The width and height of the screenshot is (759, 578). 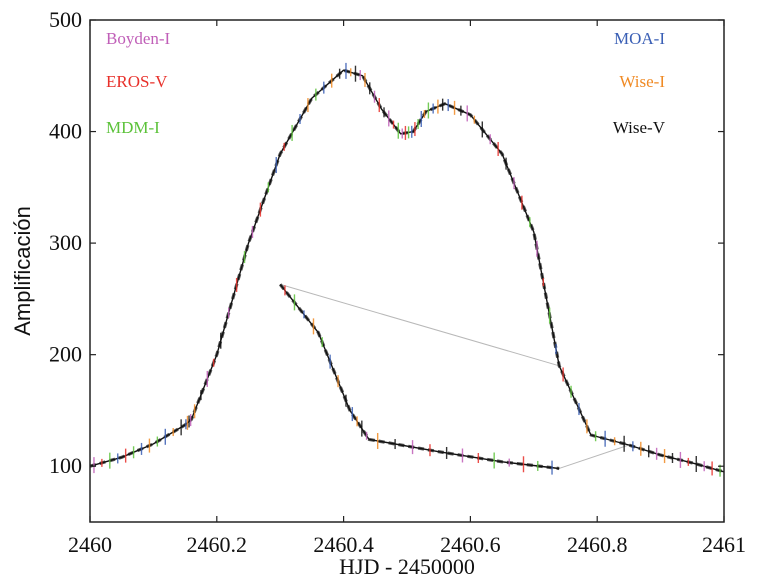 What do you see at coordinates (22, 271) in the screenshot?
I see `y-axis-title: Amplificación` at bounding box center [22, 271].